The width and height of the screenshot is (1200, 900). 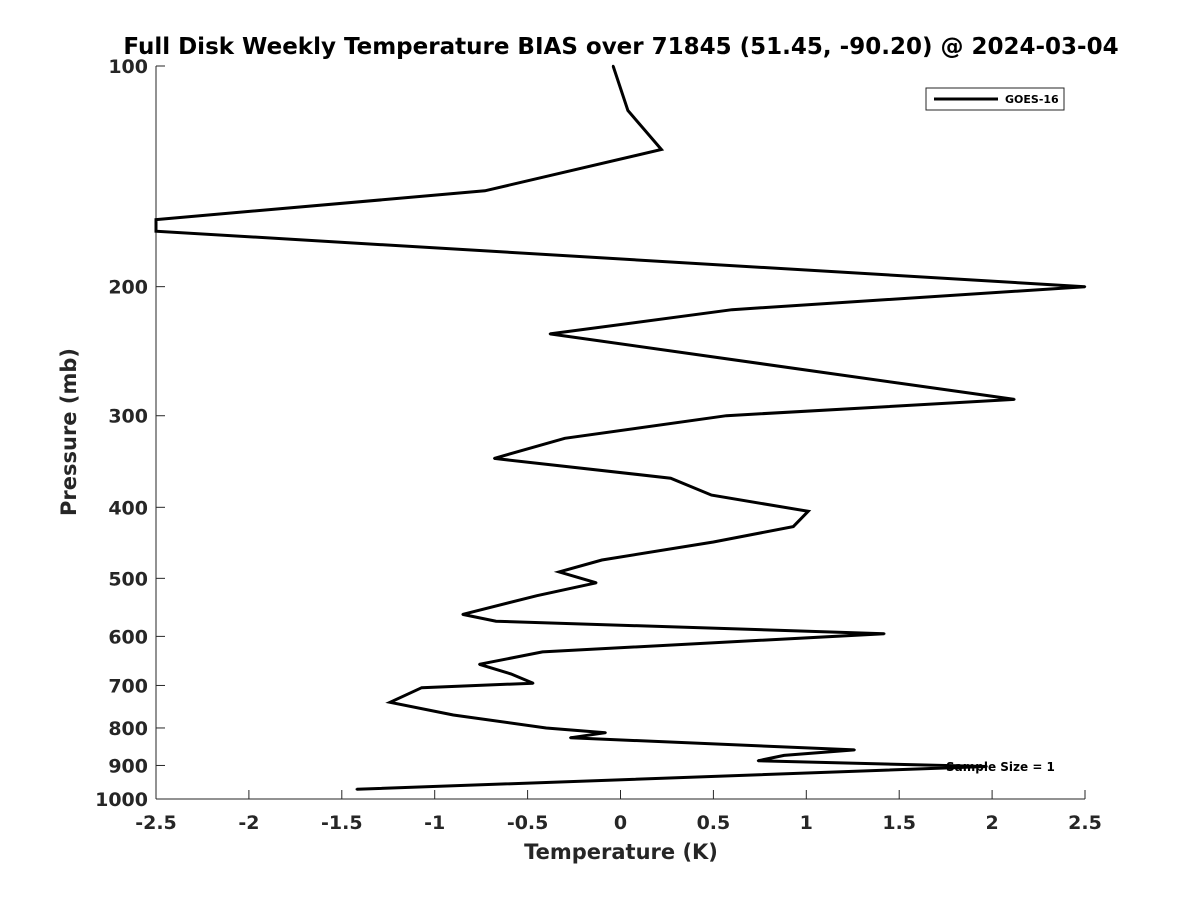 I want to click on y-tick-label: 200, so click(x=128, y=288).